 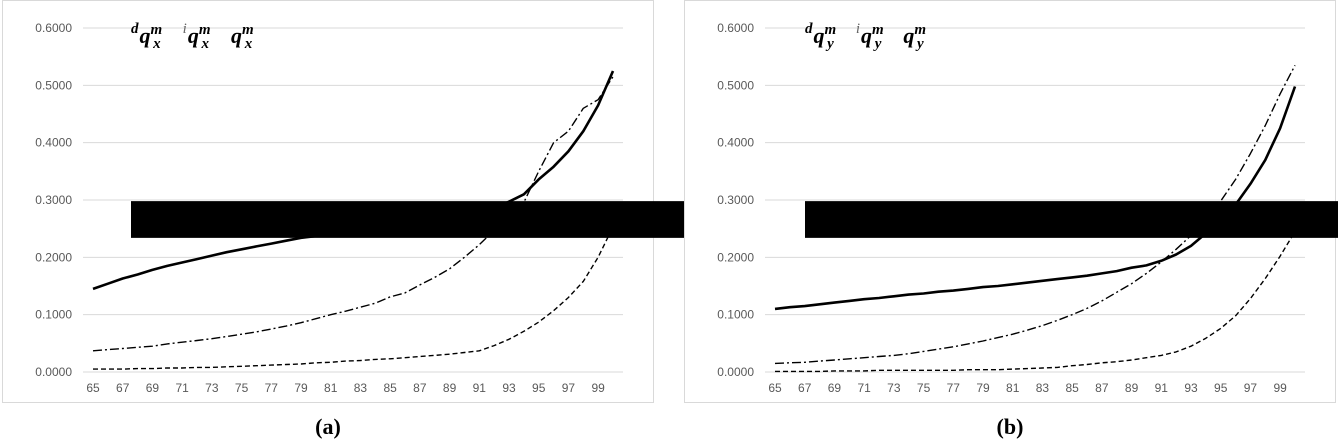 I want to click on chart-a-xtick-label: 95, so click(x=539, y=388).